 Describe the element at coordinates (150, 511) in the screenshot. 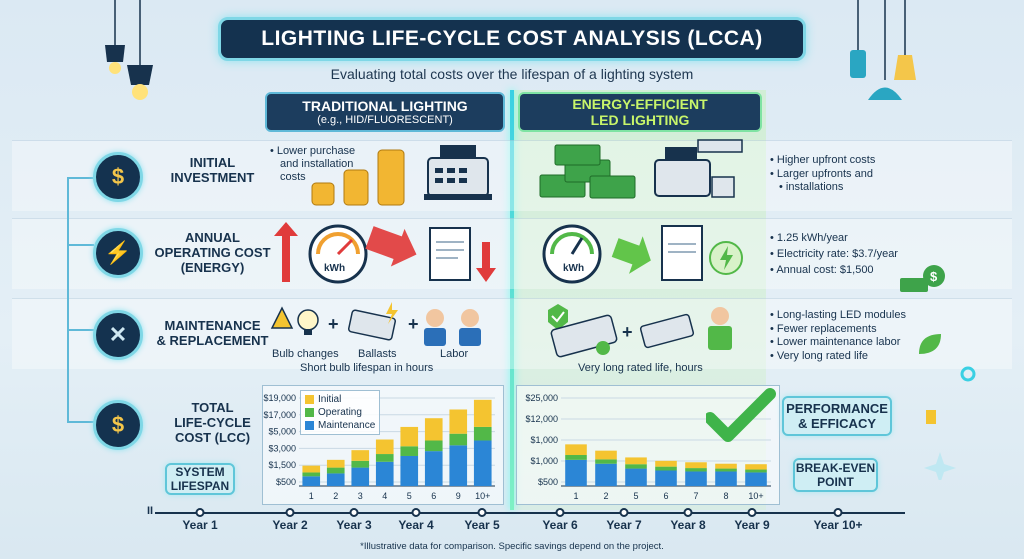

I see `timeline-start-mark: II` at that location.